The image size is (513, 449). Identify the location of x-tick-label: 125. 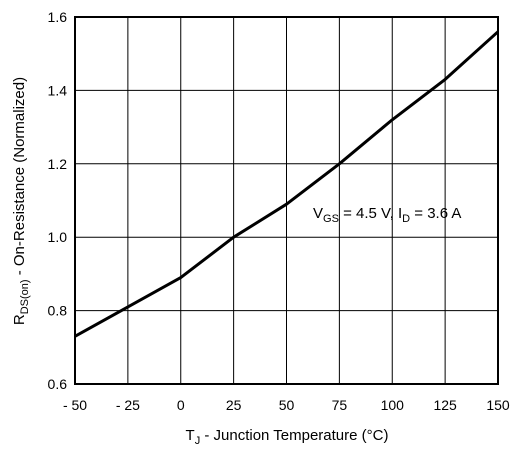
(445, 405).